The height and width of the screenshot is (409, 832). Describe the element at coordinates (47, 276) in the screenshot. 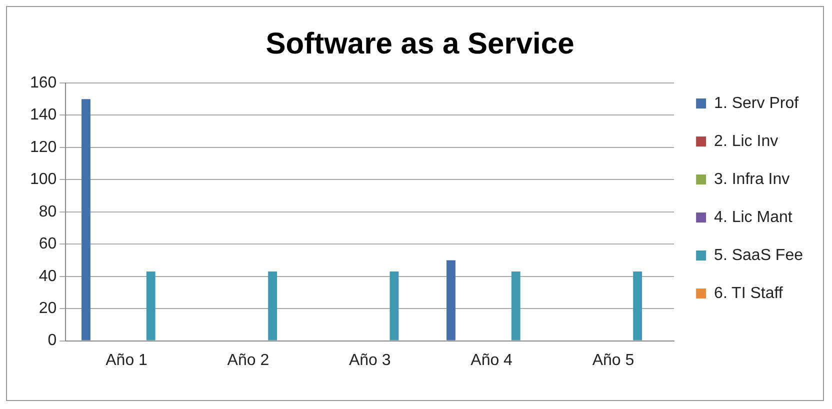

I see `y-tick-label: 40` at that location.